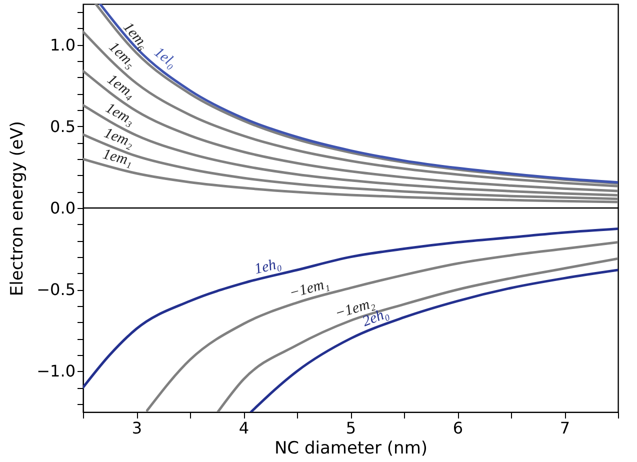 The image size is (637, 462). What do you see at coordinates (56, 290) in the screenshot?
I see `y-tick-label: −0.5` at bounding box center [56, 290].